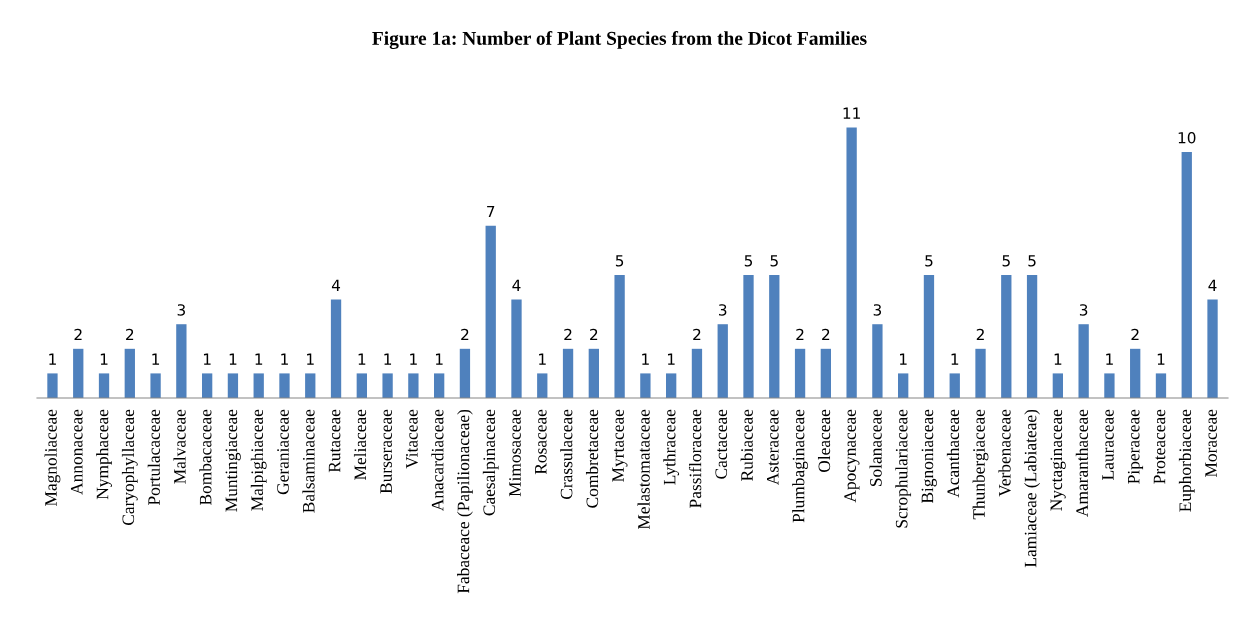  Describe the element at coordinates (980, 464) in the screenshot. I see `x-tick-label: Thunbergiaceae` at that location.